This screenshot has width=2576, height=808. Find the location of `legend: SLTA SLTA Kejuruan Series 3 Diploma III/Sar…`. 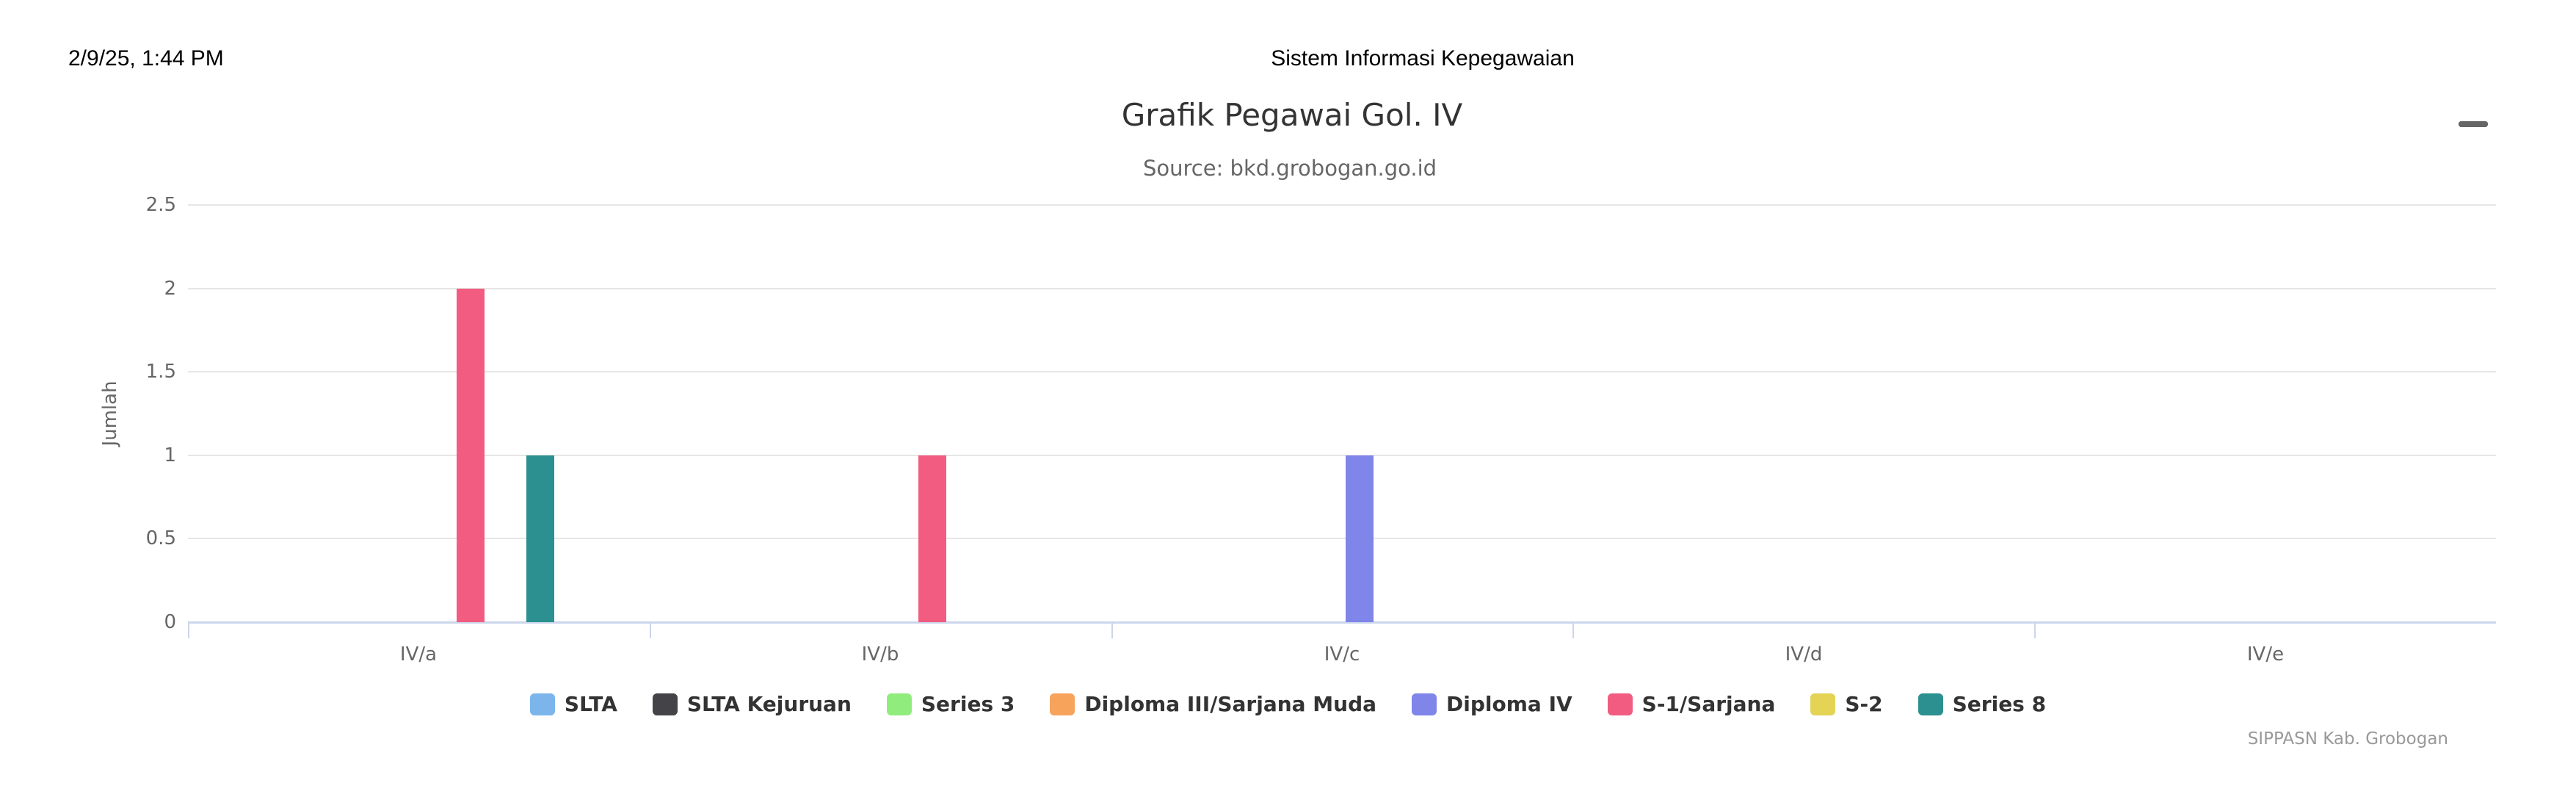

legend: SLTA SLTA Kejuruan Series 3 Diploma III/Sar… is located at coordinates (1288, 704).